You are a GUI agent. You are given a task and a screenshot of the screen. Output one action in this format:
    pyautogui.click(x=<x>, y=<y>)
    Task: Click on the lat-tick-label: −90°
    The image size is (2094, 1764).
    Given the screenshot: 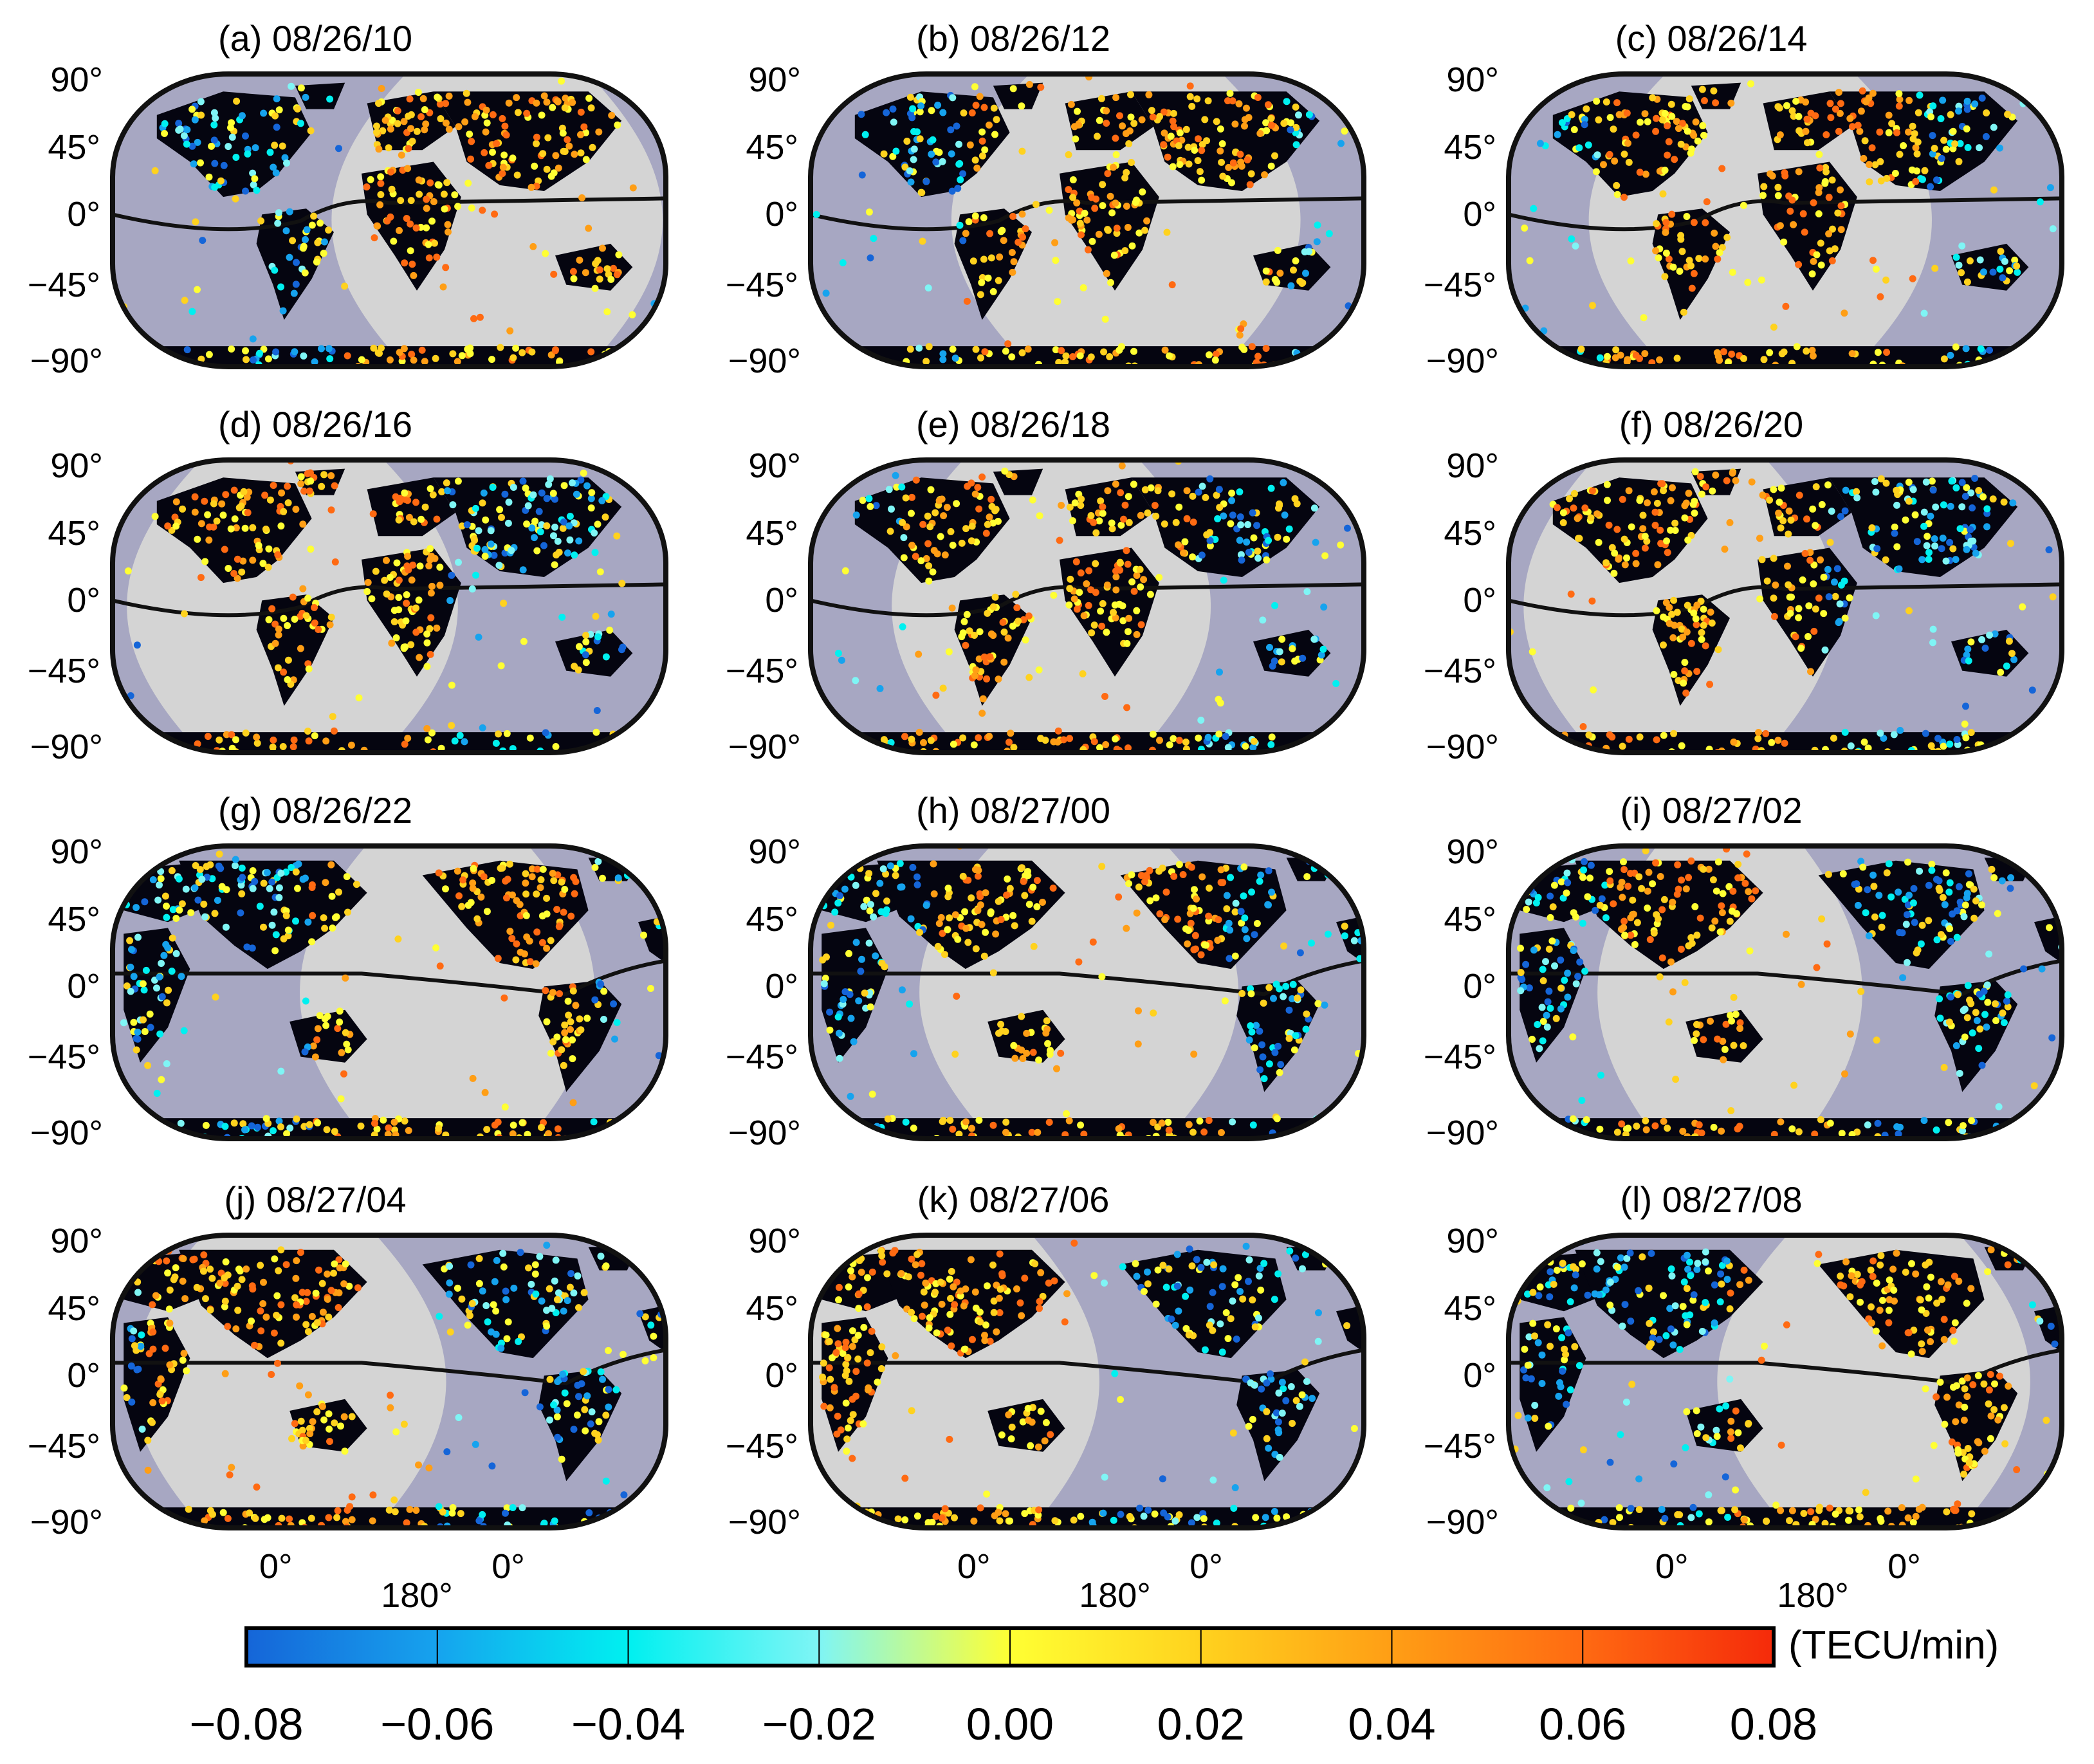 What is the action you would take?
    pyautogui.click(x=764, y=746)
    